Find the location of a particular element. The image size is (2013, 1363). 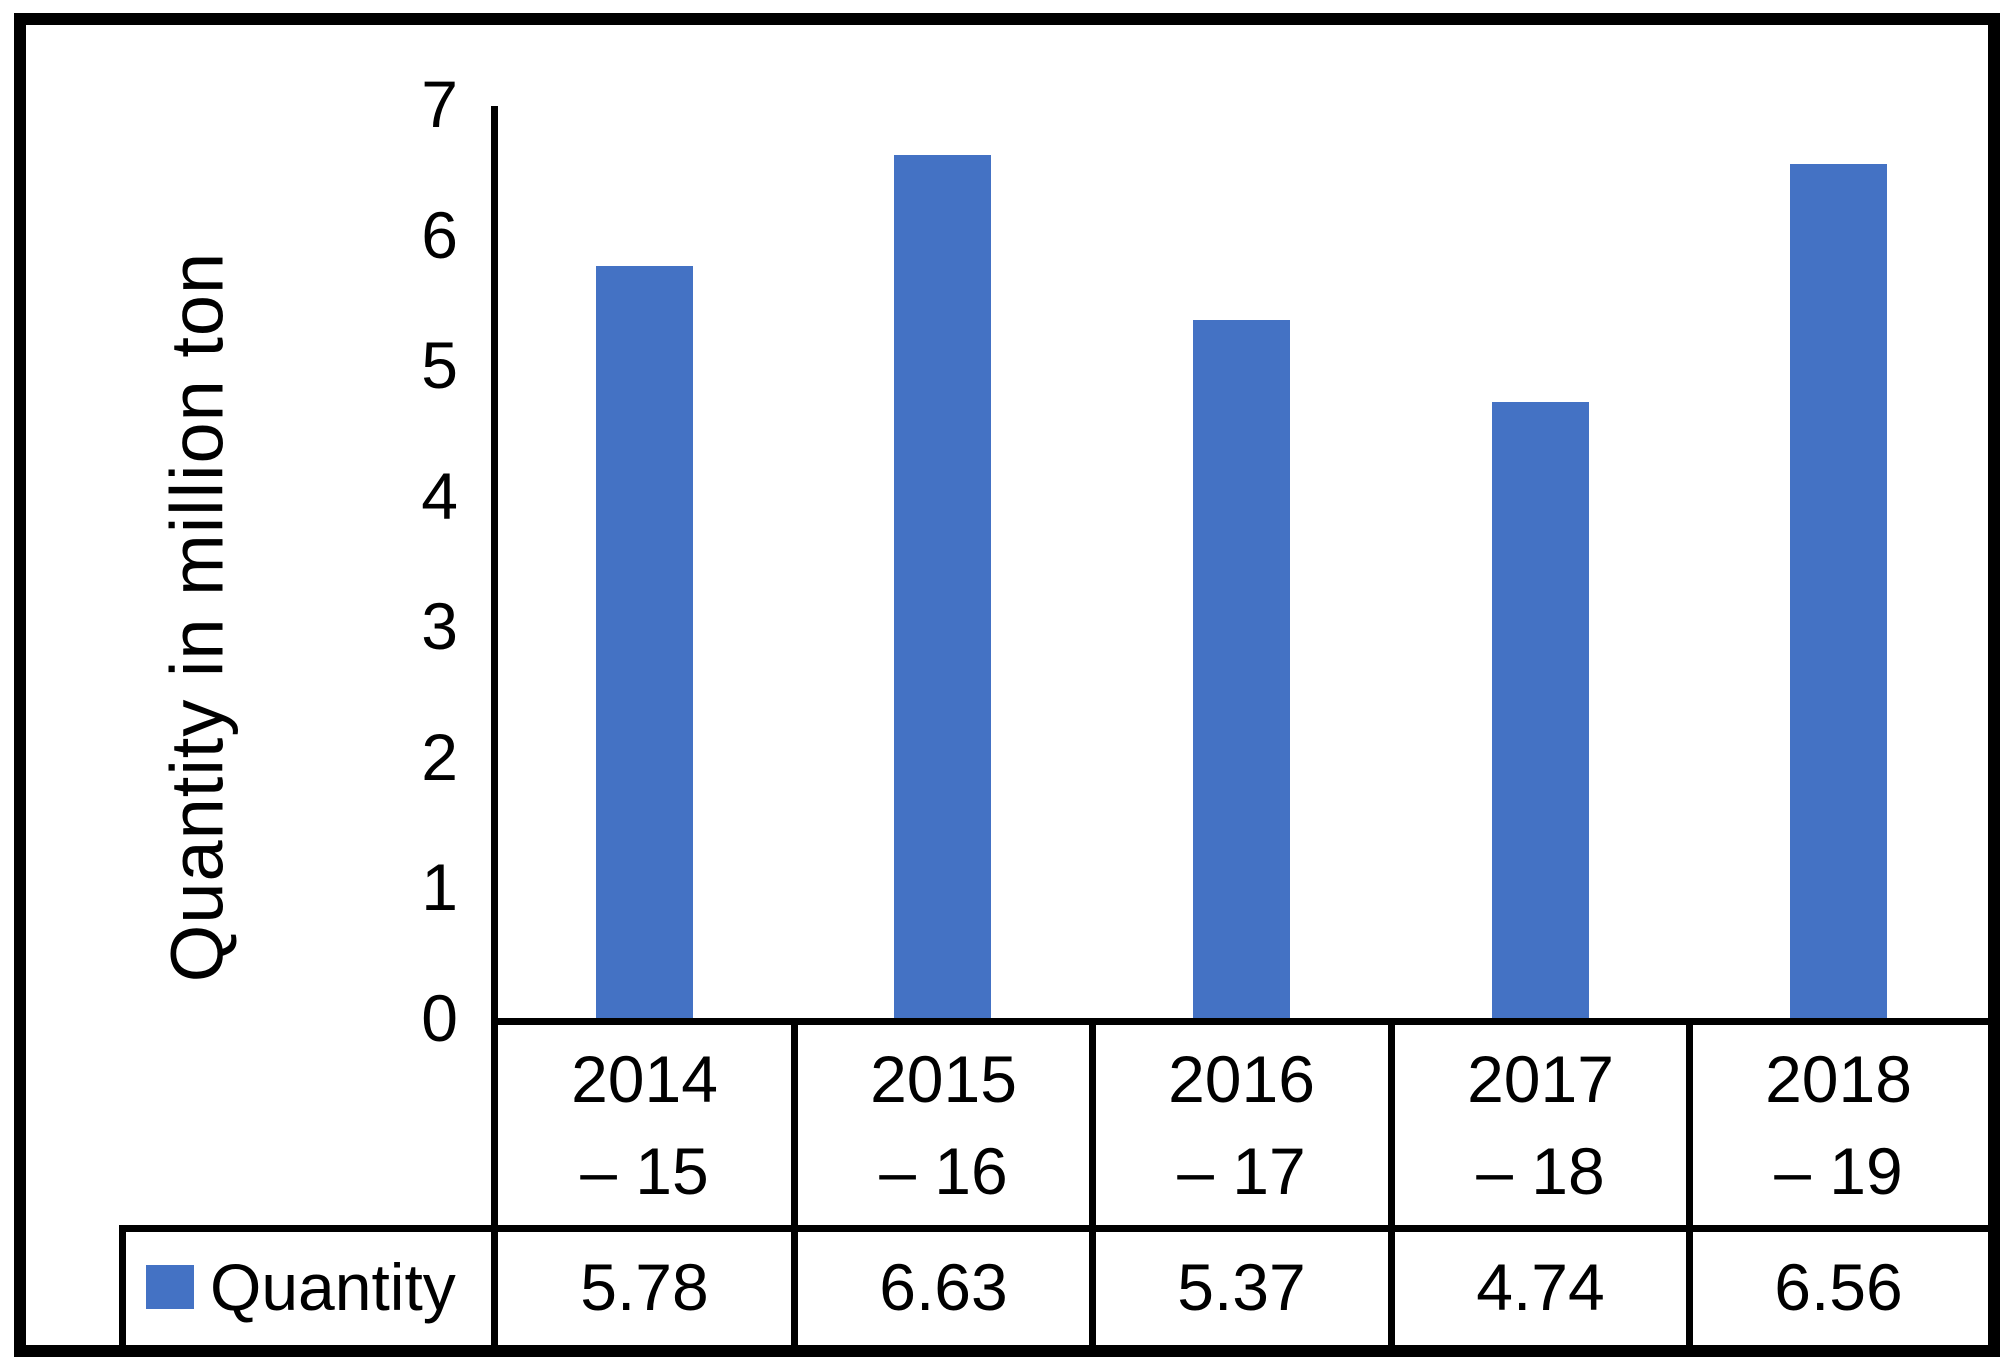

x-axis-baseline is located at coordinates (1239, 1021).